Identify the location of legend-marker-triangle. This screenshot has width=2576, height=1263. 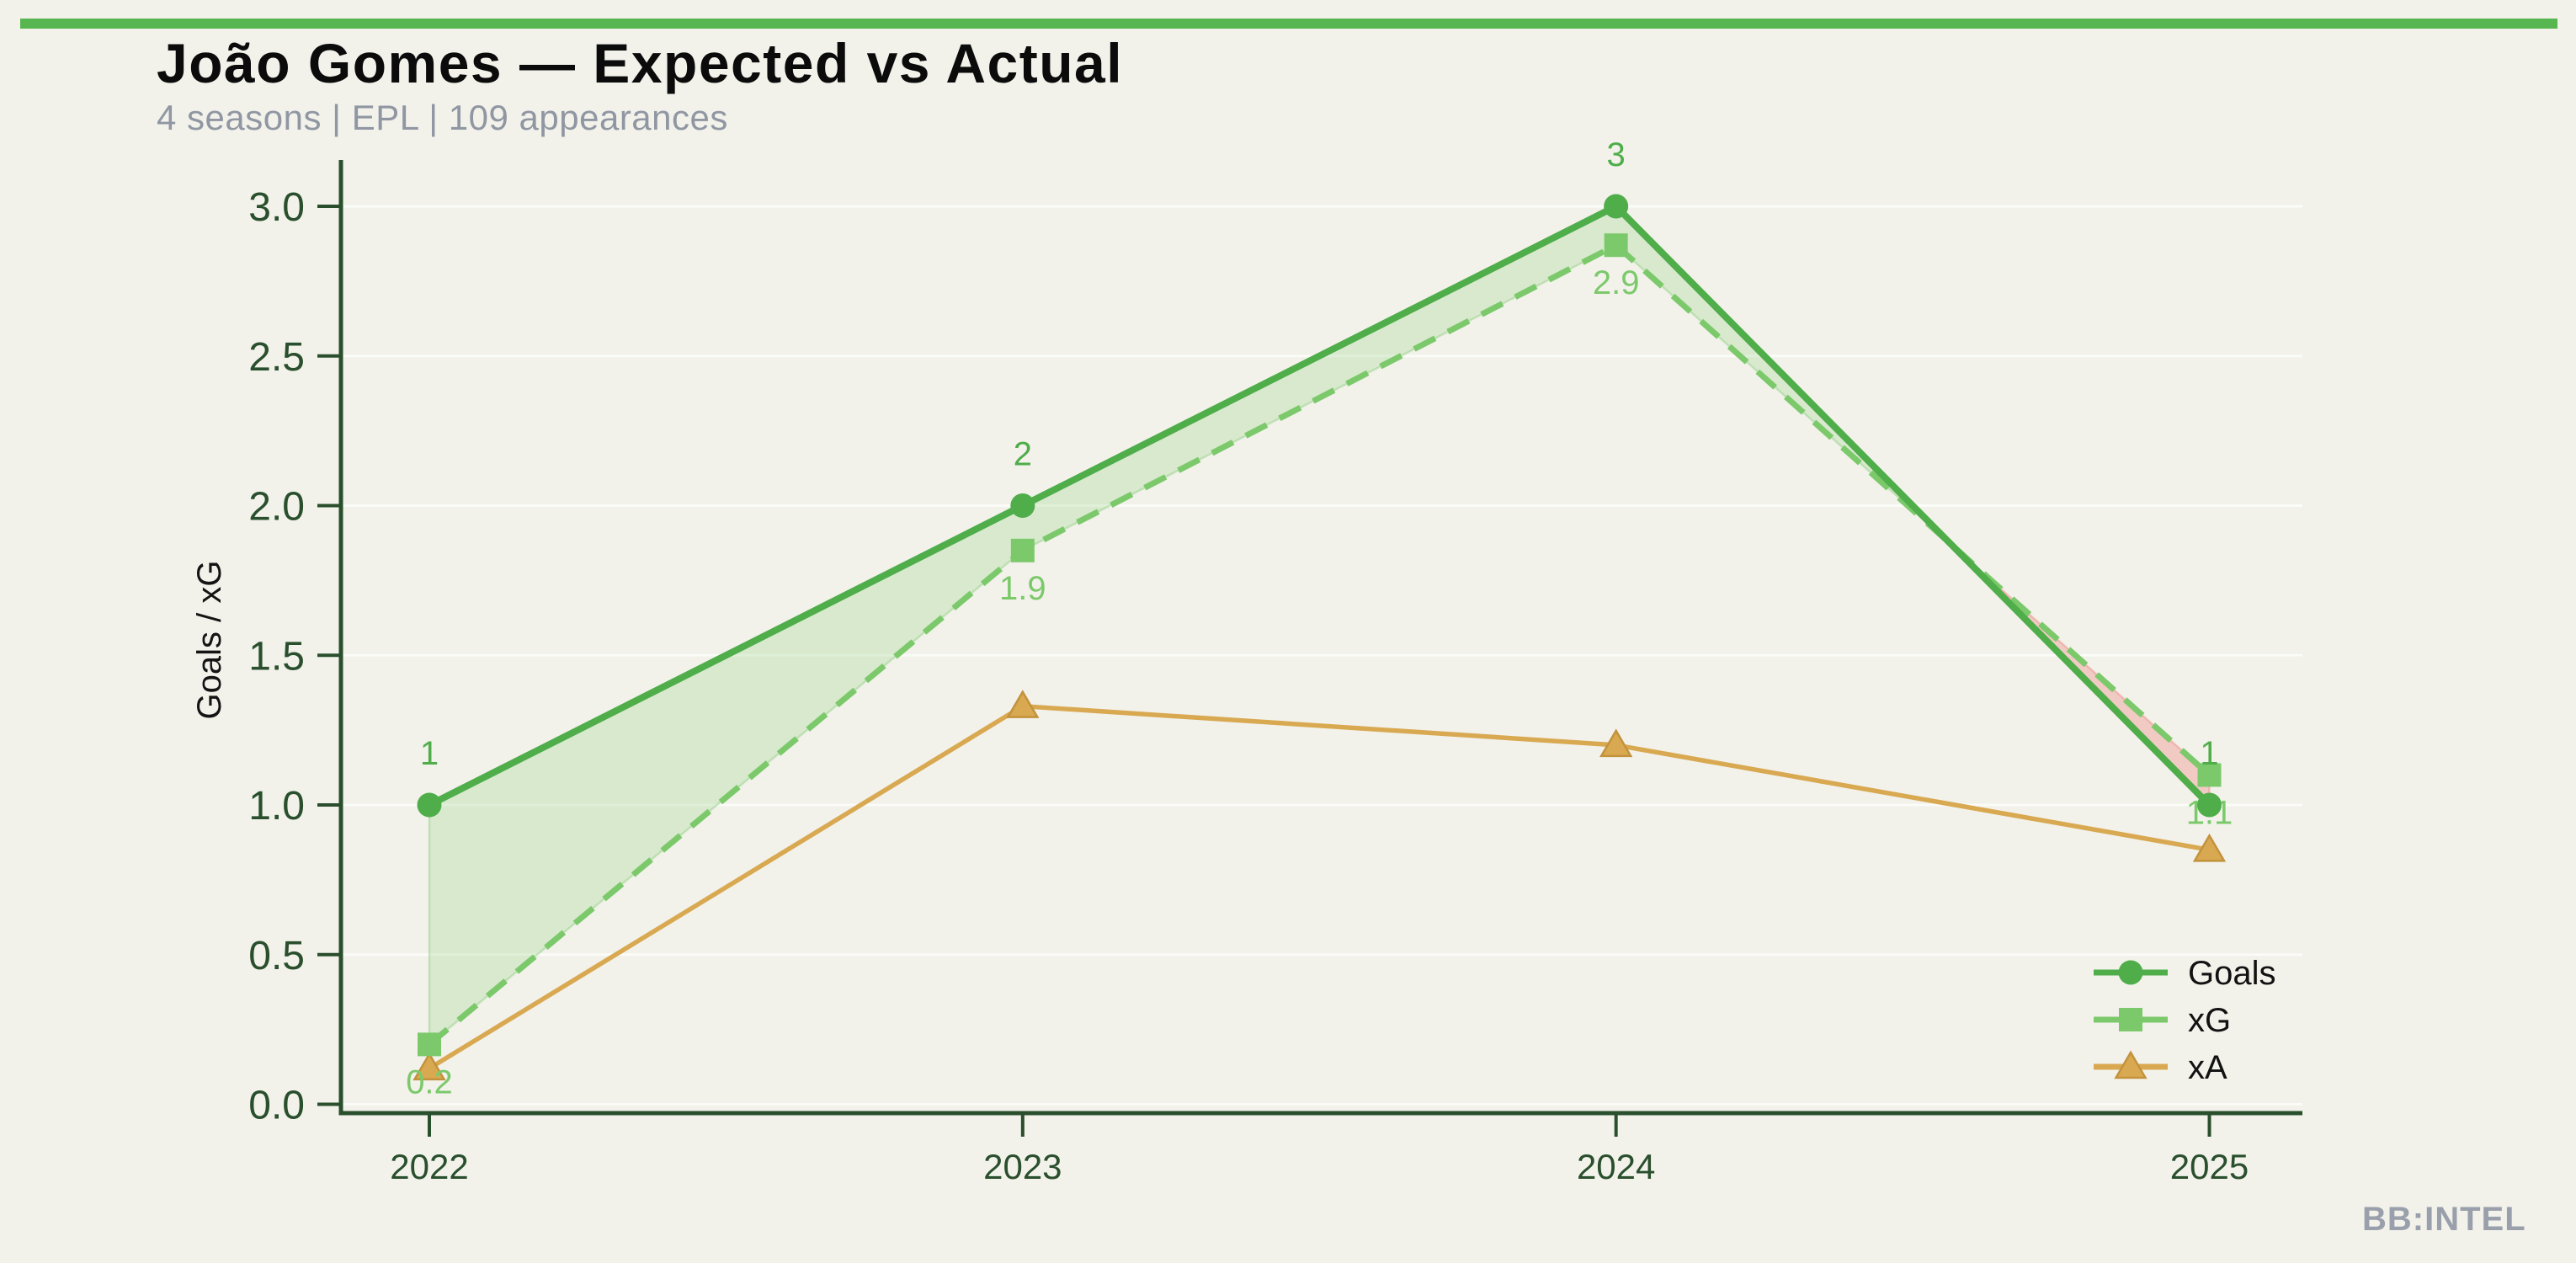
(2131, 1064).